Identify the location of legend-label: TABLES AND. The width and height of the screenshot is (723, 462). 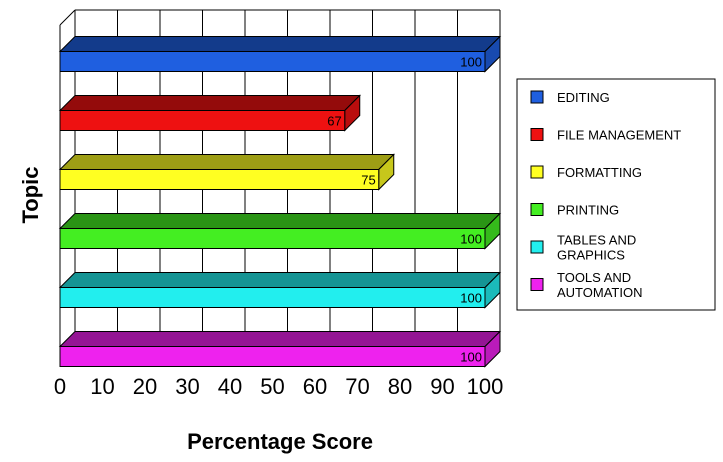
(596, 240).